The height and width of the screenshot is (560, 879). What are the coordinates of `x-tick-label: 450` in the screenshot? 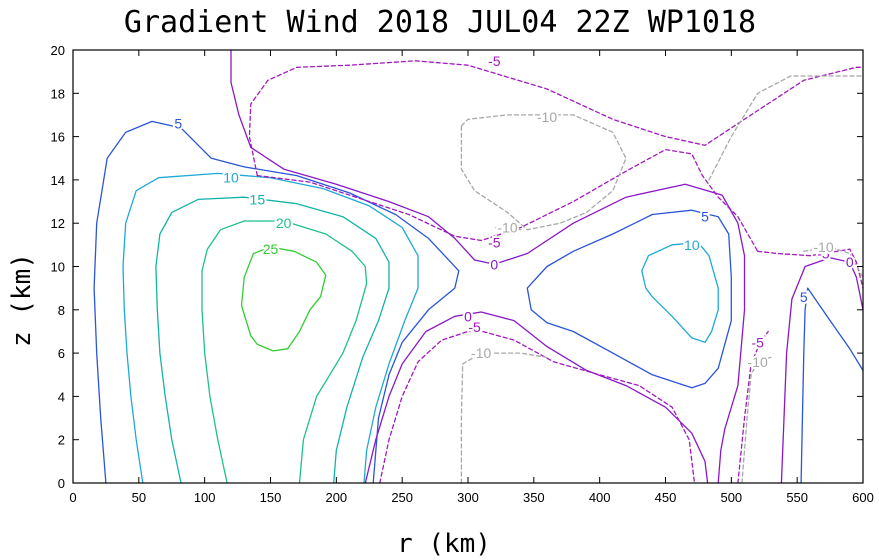 It's located at (666, 497).